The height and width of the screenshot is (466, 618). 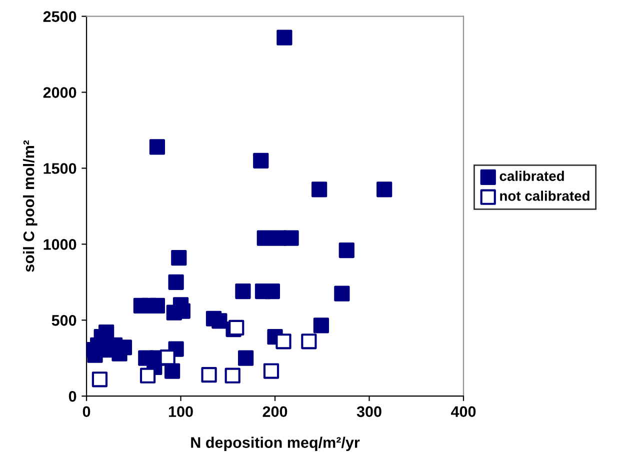 I want to click on y-tick-label: 500, so click(x=64, y=320).